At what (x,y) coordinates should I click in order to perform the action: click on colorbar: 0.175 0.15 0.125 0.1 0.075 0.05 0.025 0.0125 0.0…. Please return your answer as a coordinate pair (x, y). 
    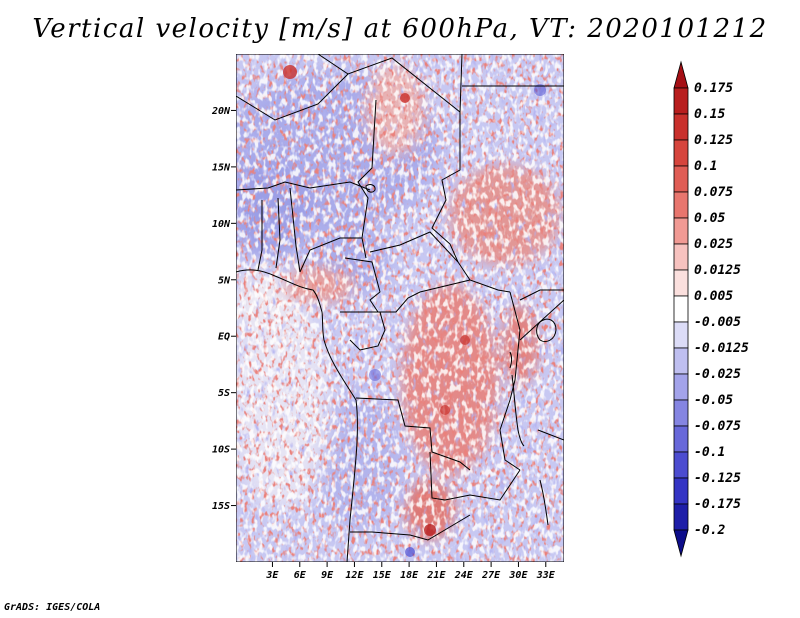
    Looking at the image, I should click on (711, 309).